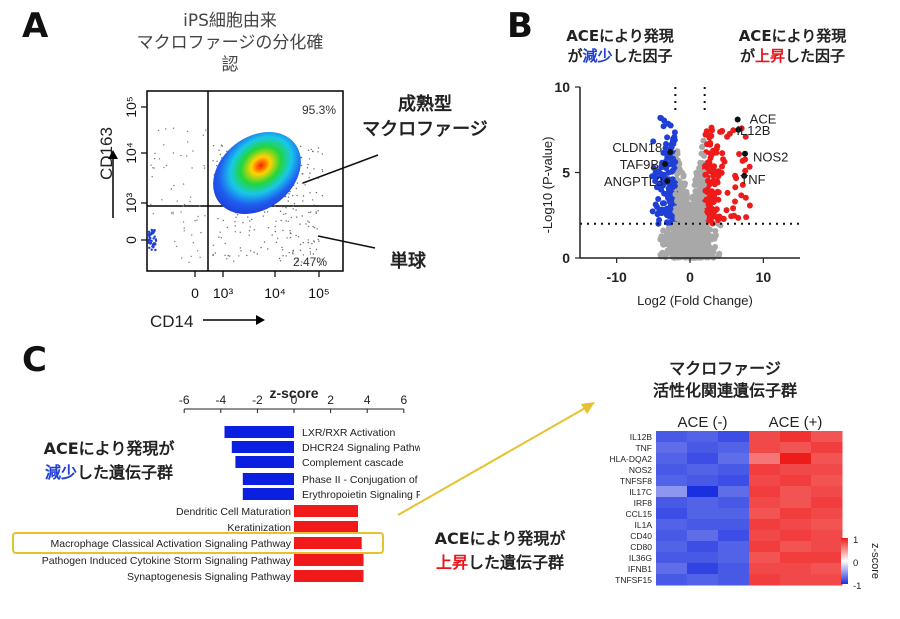 The image size is (900, 619). I want to click on volcano-gene-label: CLDN18, so click(637, 147).